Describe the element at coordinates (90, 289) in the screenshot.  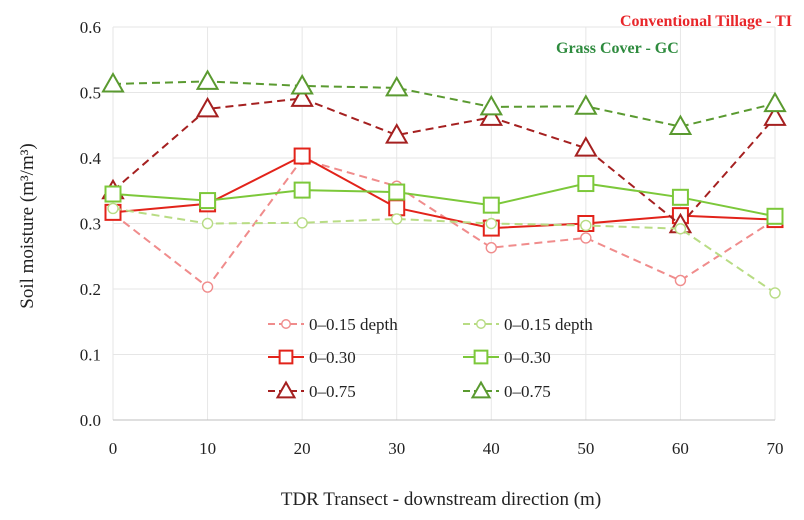
I see `y-tick-label-2: 0.2` at that location.